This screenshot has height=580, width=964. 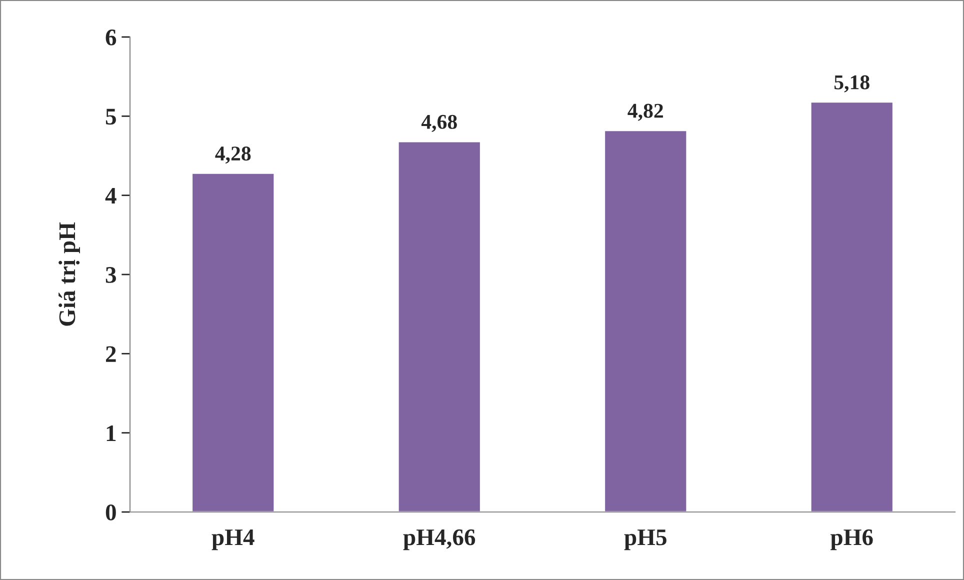 What do you see at coordinates (111, 38) in the screenshot?
I see `y-tick-label: 6` at bounding box center [111, 38].